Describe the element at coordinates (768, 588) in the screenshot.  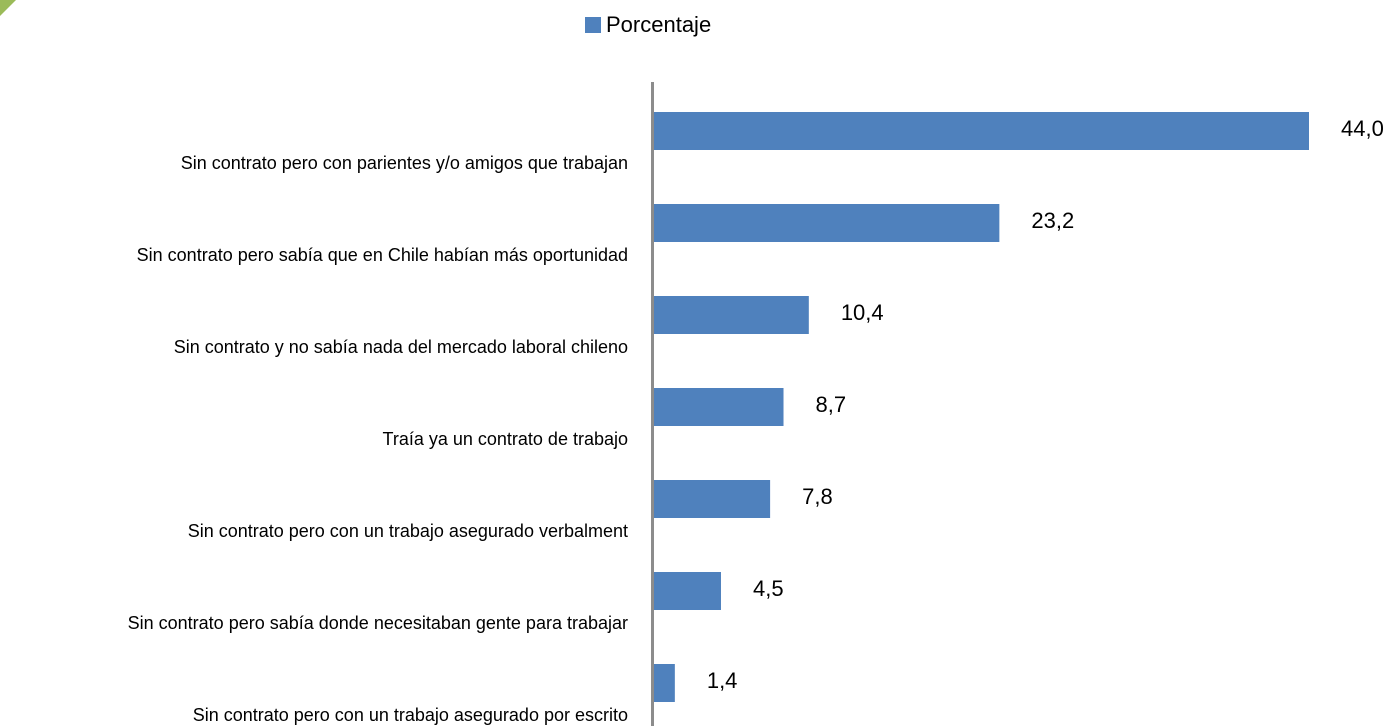
I see `value-label: 4,5` at that location.